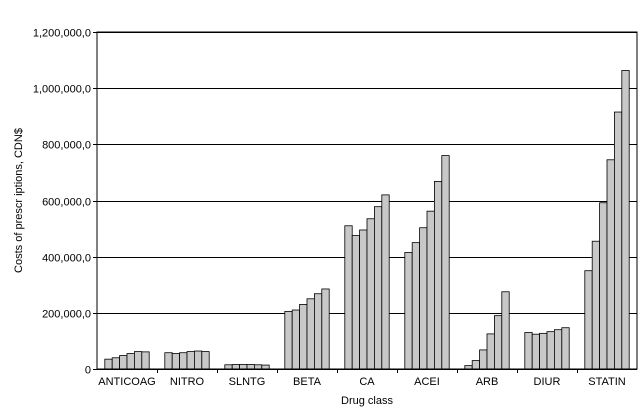 The image size is (644, 419). I want to click on y-tick-label: 800,000,0, so click(66, 146).